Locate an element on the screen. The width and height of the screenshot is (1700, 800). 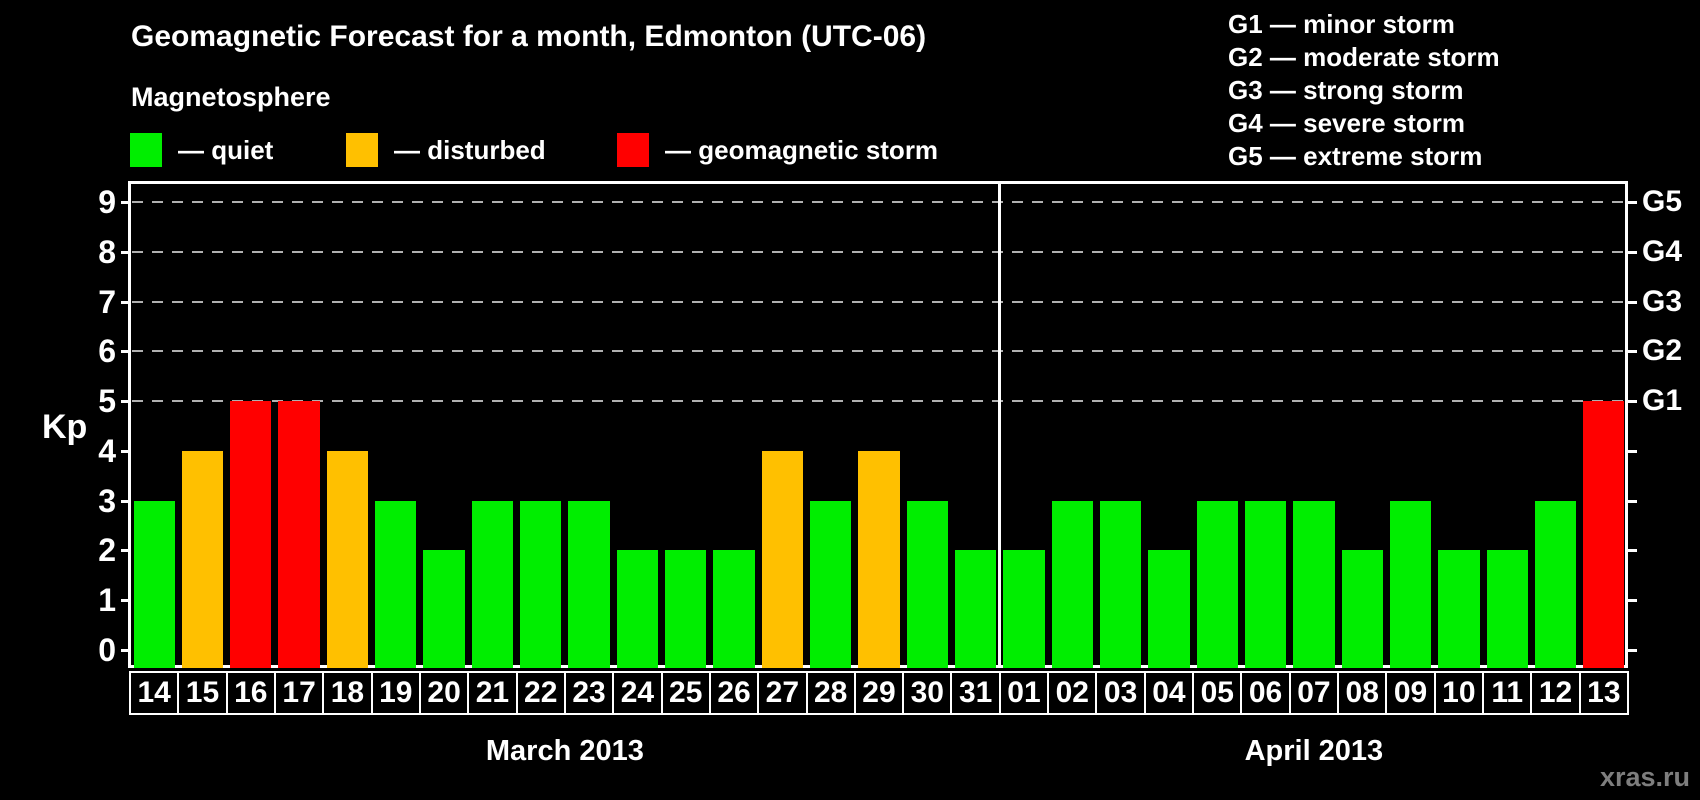
day-label-29: 29 is located at coordinates (879, 693).